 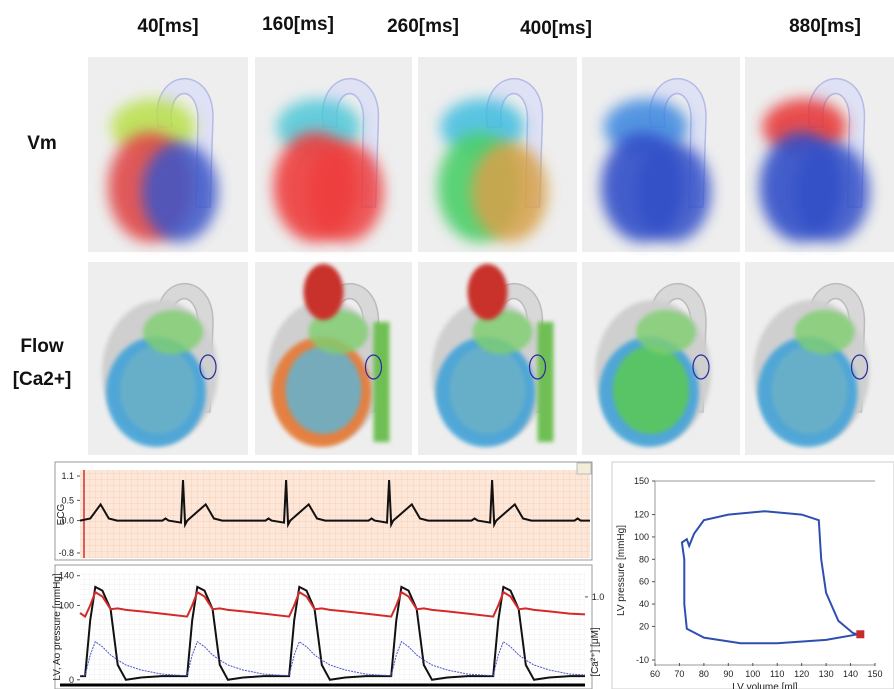 What do you see at coordinates (66, 576) in the screenshot?
I see `y-tick-label: 140` at bounding box center [66, 576].